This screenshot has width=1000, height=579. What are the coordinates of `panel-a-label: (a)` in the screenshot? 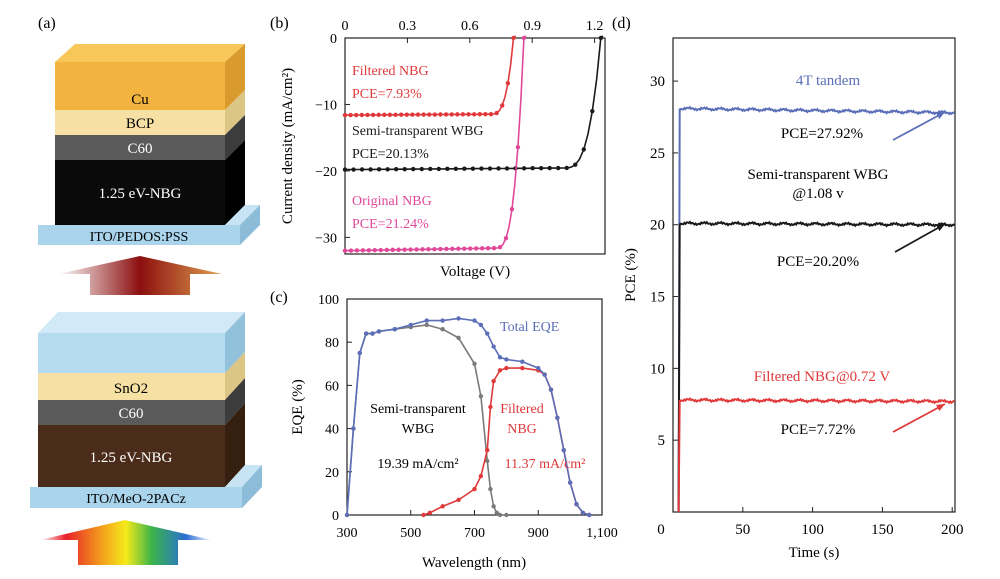 It's located at (47, 23).